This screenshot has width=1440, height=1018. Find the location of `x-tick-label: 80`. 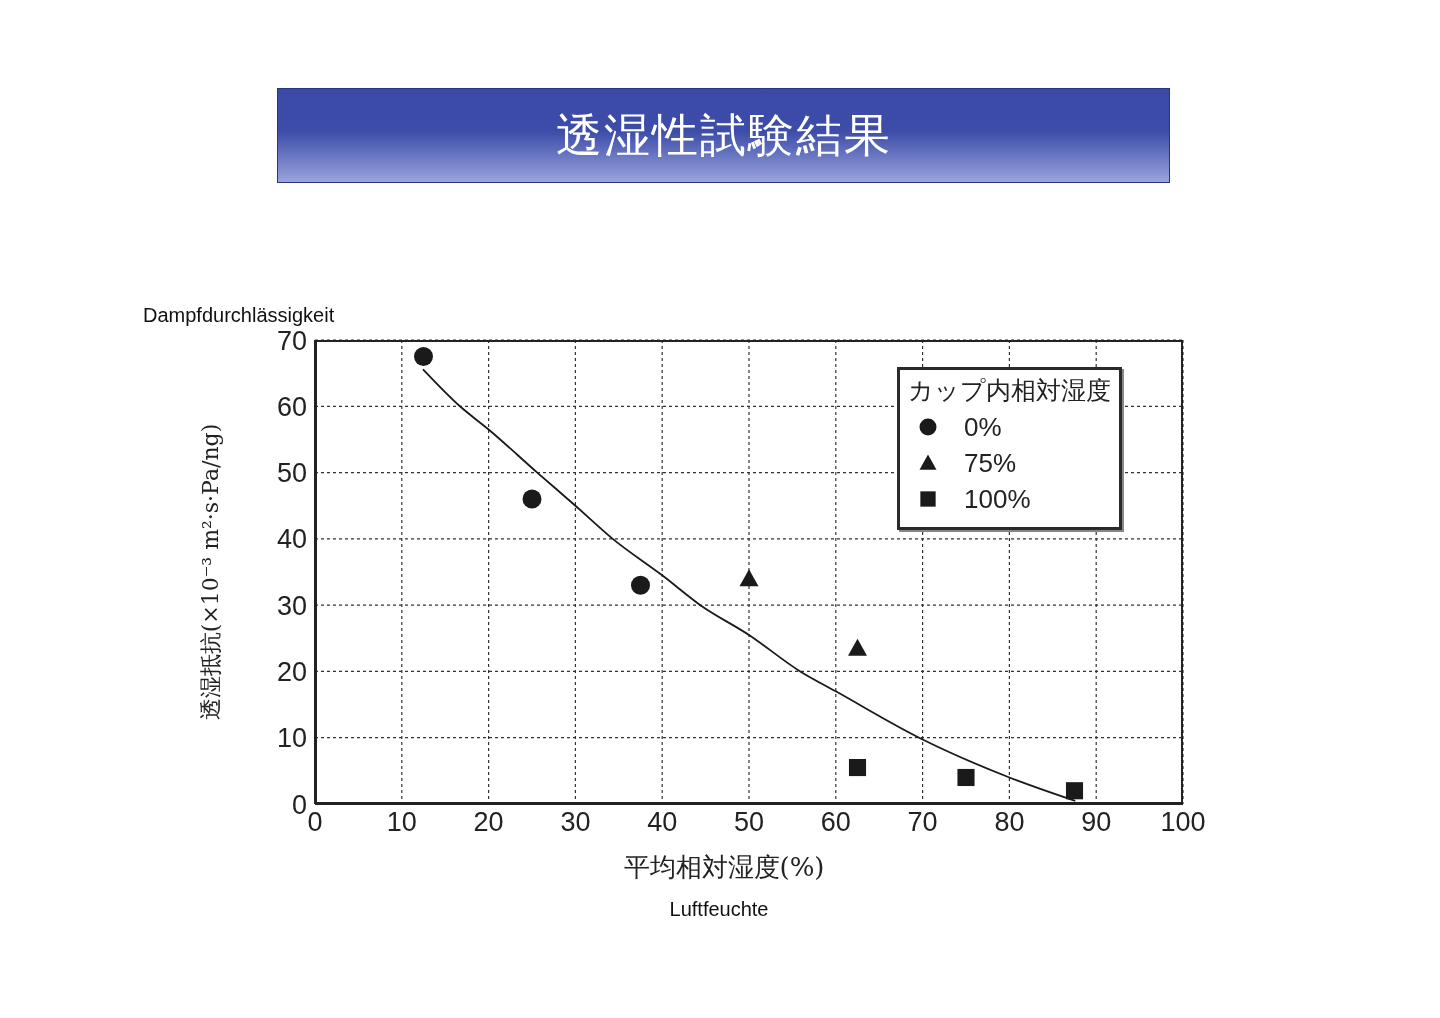

x-tick-label: 80 is located at coordinates (1009, 822).